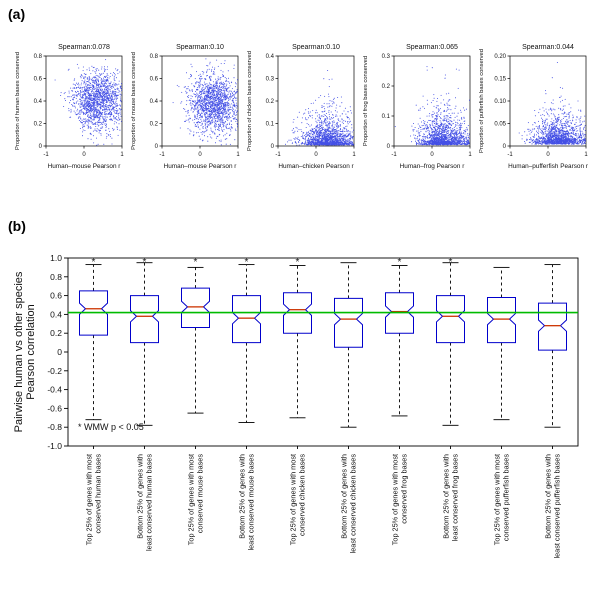  I want to click on panel-b-label: (b), so click(17, 226).